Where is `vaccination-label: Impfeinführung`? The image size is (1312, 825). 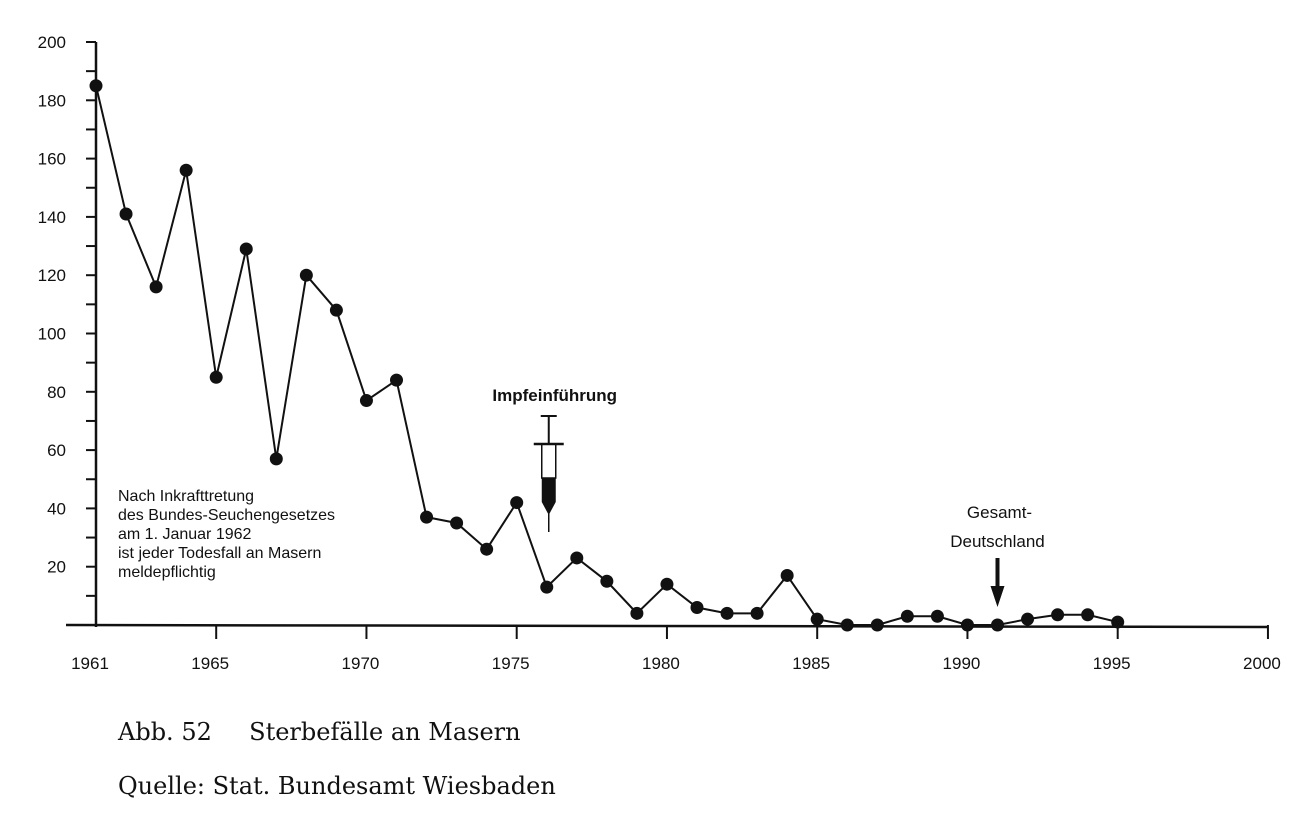
vaccination-label: Impfeinführung is located at coordinates (554, 395).